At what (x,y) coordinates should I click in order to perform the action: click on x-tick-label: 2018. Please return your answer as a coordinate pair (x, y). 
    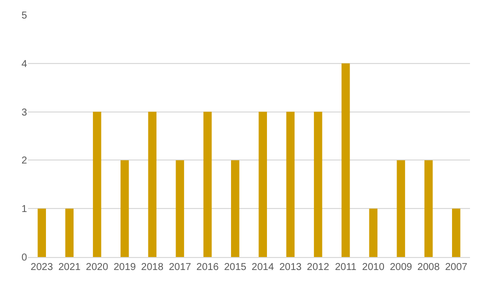
    Looking at the image, I should click on (152, 267).